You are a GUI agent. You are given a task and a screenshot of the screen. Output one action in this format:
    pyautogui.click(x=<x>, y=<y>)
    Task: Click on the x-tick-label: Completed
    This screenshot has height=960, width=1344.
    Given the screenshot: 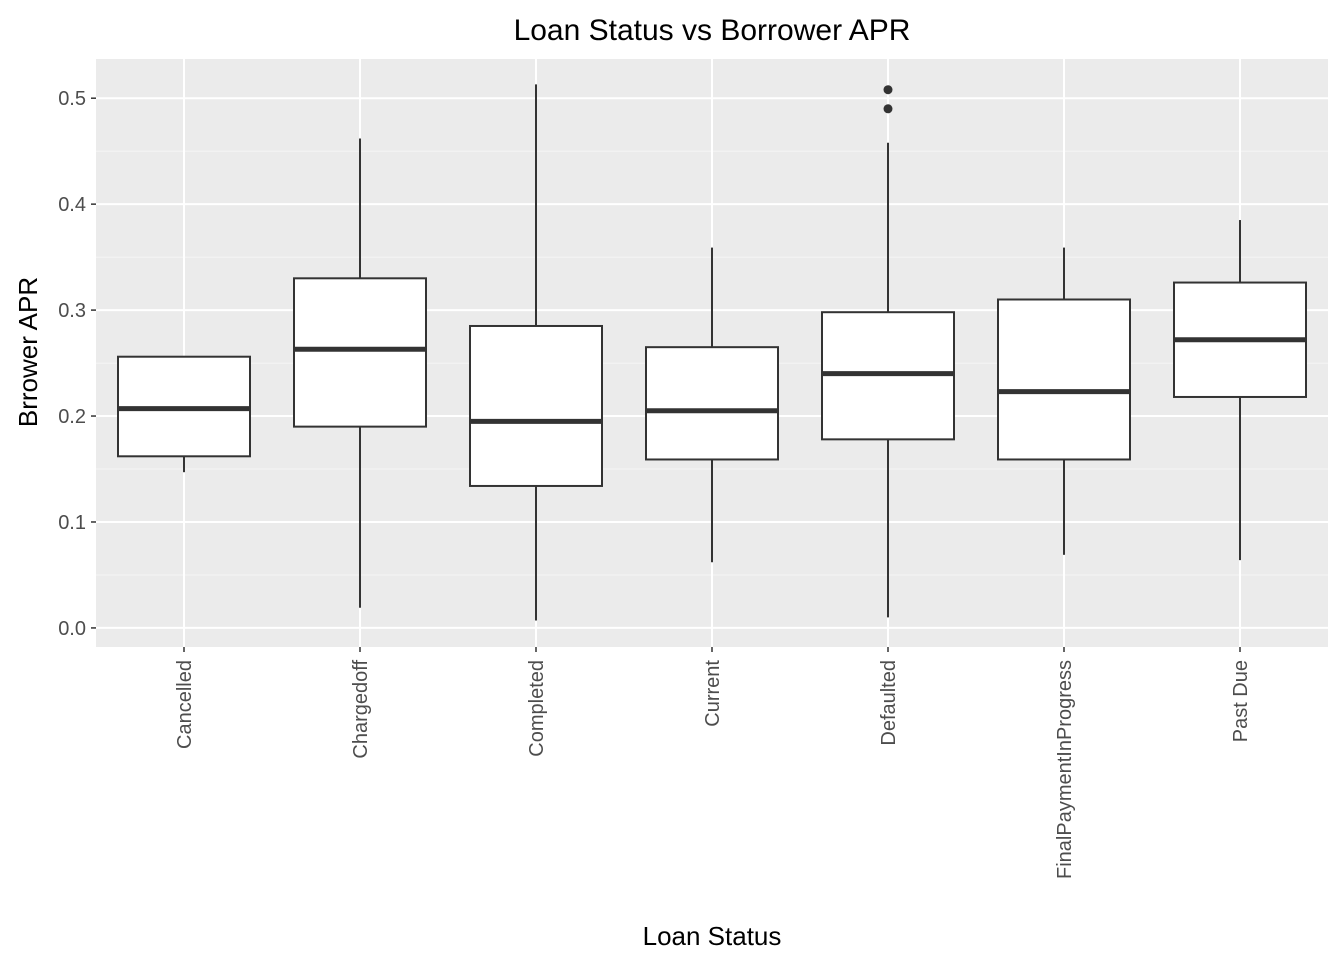 What is the action you would take?
    pyautogui.click(x=537, y=708)
    